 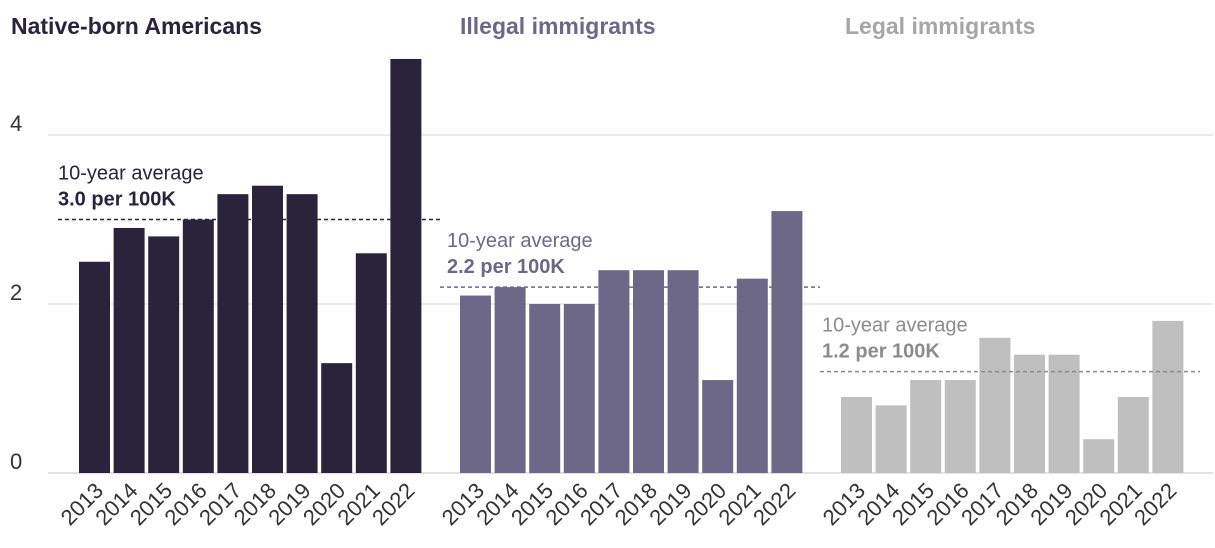 I want to click on average-value: 2.2 per 100K, so click(x=506, y=267).